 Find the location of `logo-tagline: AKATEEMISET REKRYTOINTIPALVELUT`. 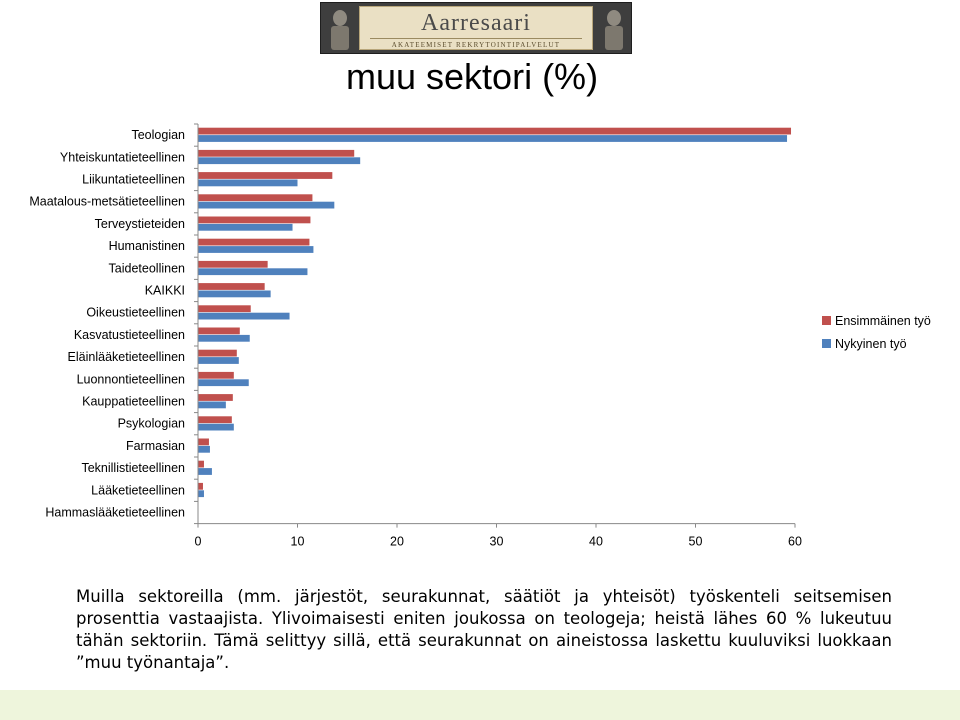

logo-tagline: AKATEEMISET REKRYTOINTIPALVELUT is located at coordinates (476, 45).